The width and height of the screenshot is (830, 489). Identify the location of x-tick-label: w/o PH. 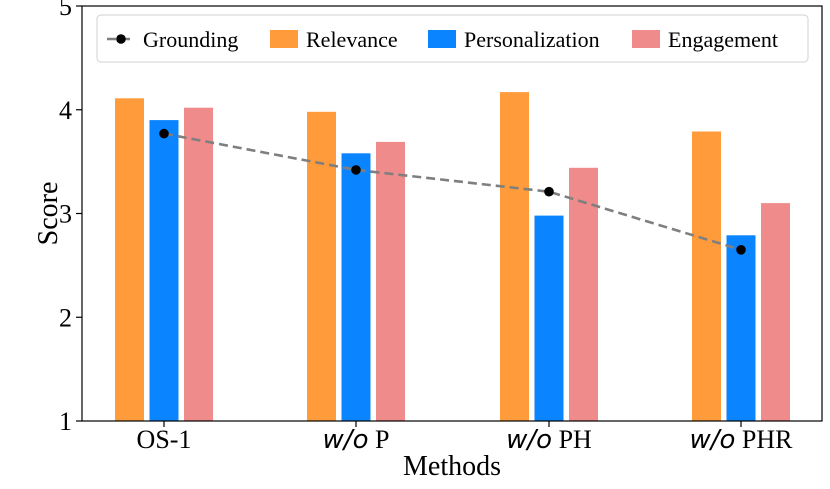
(549, 440).